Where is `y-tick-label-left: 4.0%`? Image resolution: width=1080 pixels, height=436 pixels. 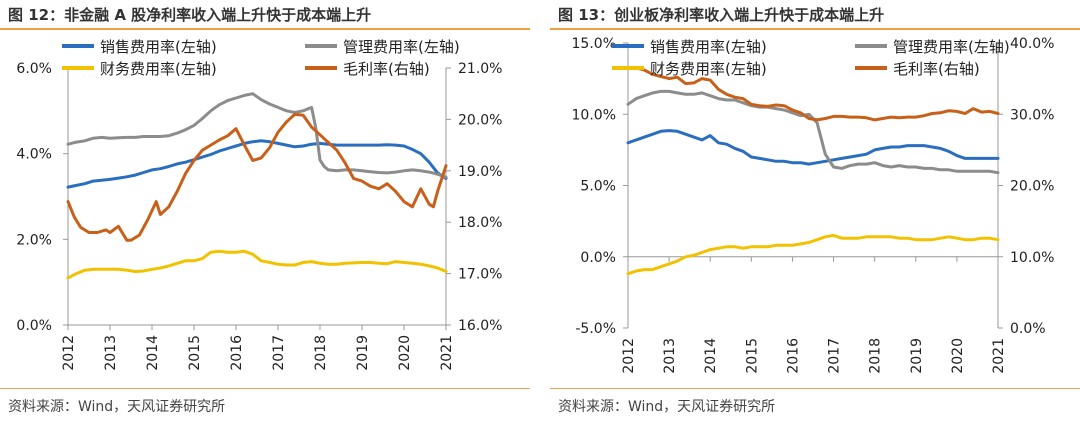
y-tick-label-left: 4.0% is located at coordinates (34, 155).